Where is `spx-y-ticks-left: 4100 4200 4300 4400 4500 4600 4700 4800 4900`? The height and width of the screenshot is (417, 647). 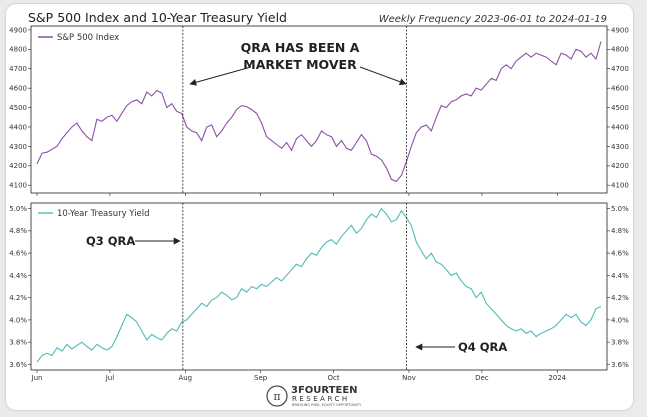 spx-y-ticks-left: 4100 4200 4300 4400 4500 4600 4700 4800 4900 is located at coordinates (20, 108).